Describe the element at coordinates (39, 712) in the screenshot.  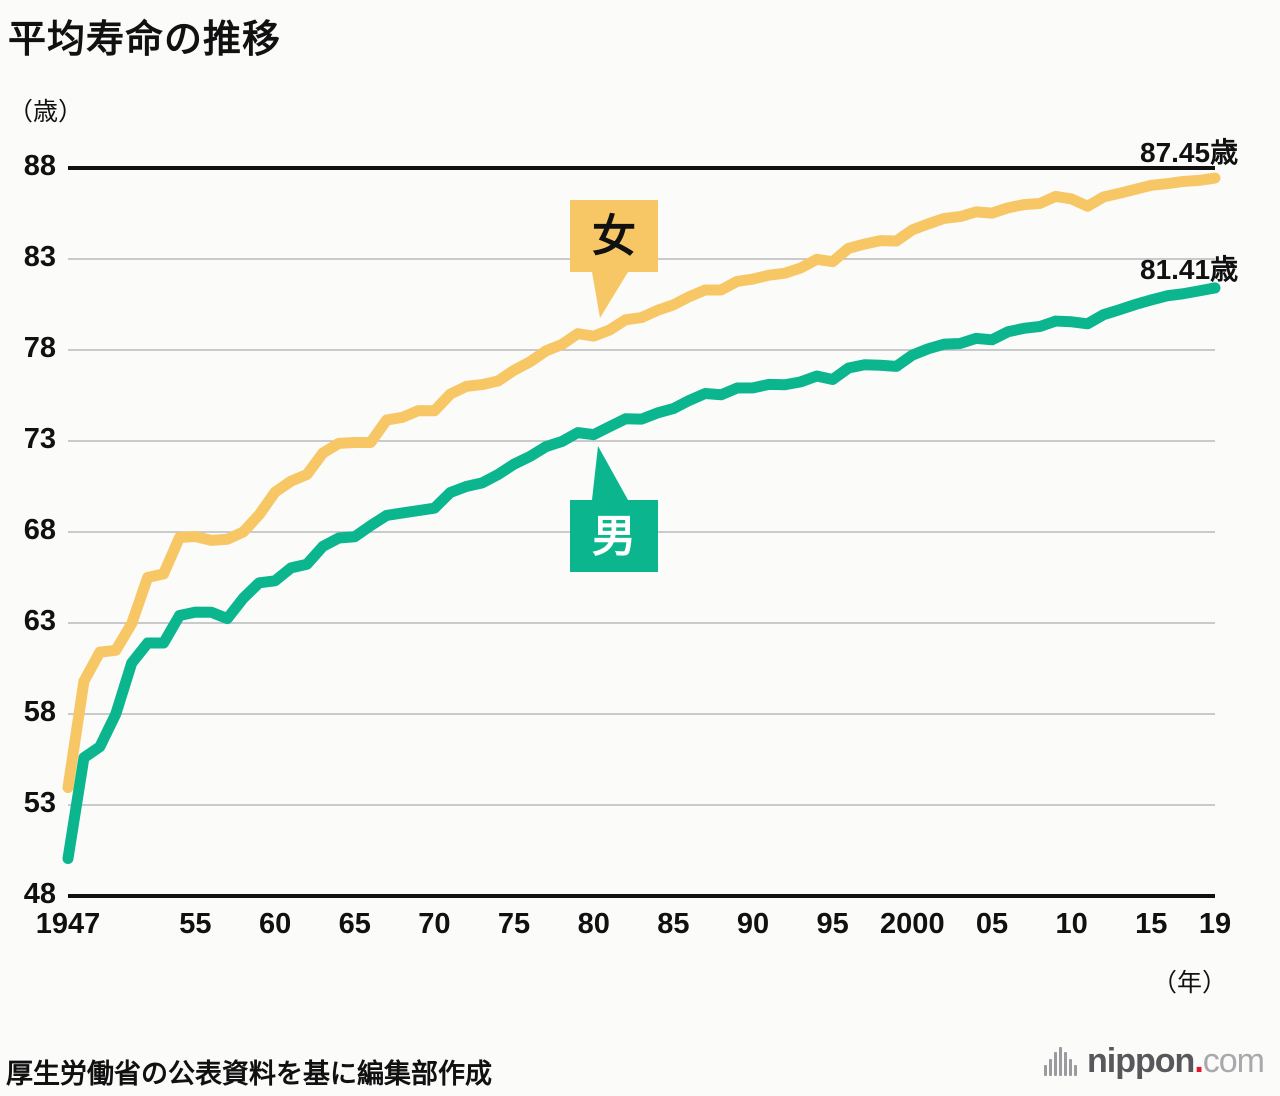
I see `y-axis-tick-label: 58` at that location.